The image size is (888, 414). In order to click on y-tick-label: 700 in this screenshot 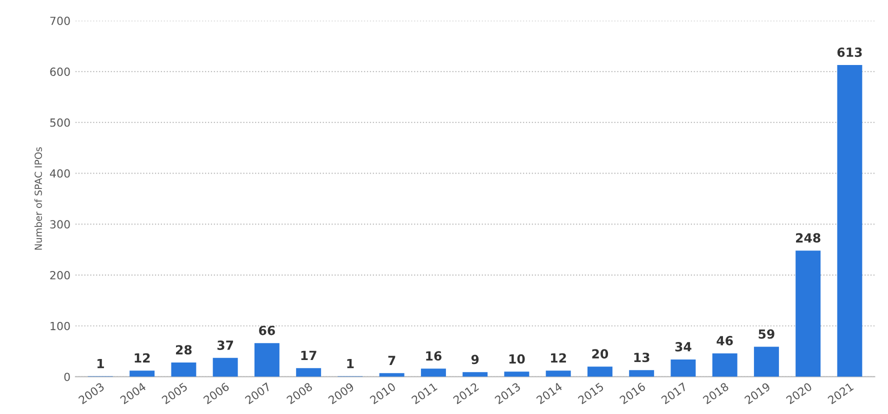, I will do `click(60, 21)`.